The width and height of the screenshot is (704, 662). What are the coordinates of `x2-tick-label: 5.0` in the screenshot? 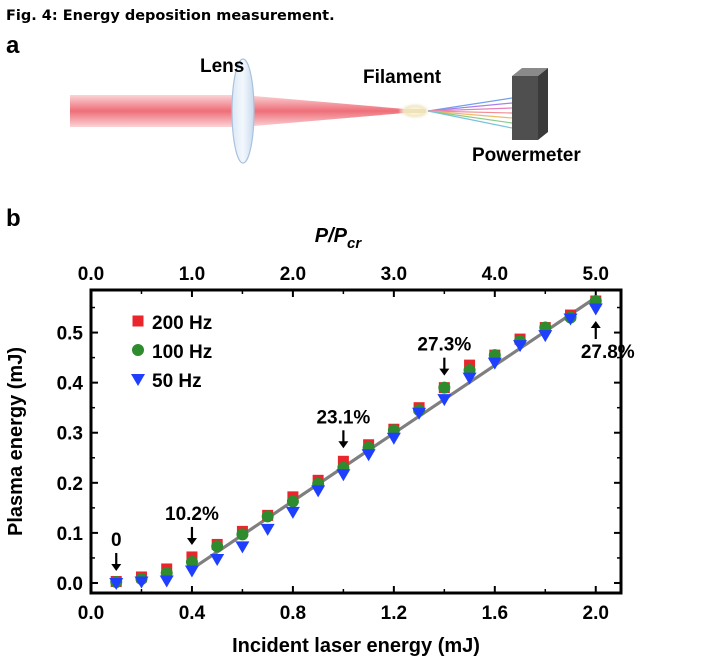 It's located at (596, 274).